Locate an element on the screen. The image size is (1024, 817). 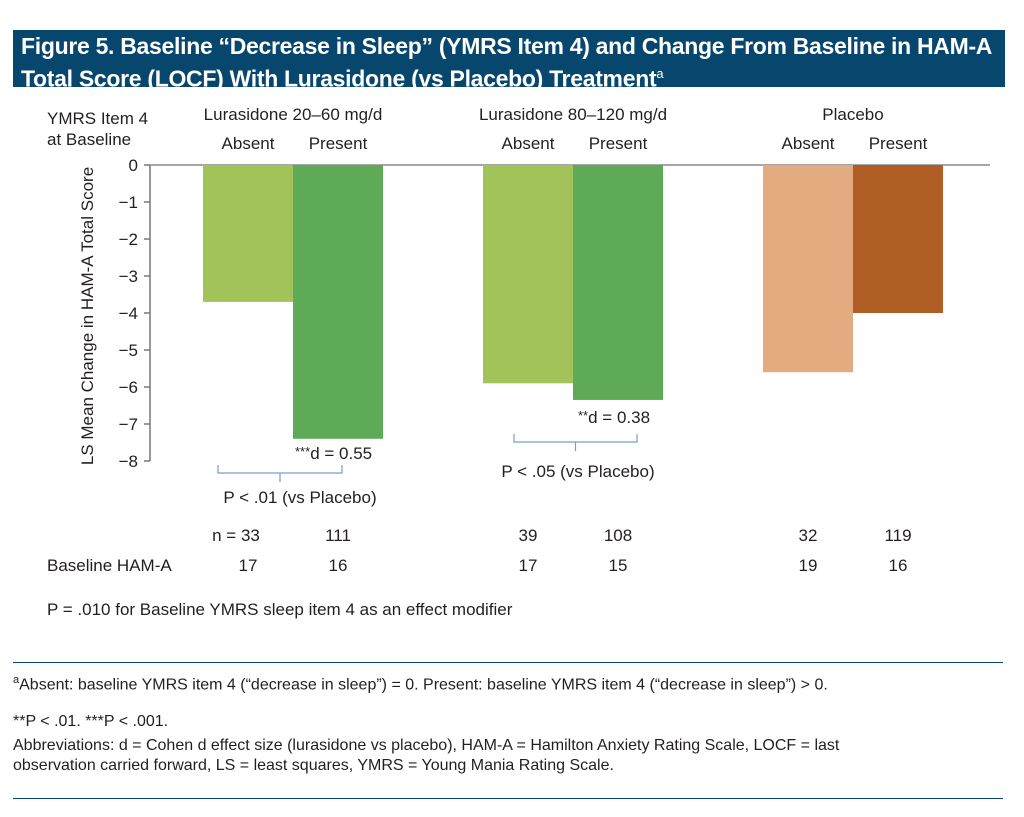
n-value: 111 is located at coordinates (338, 535).